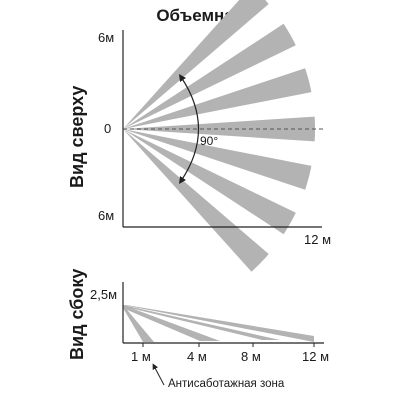 The width and height of the screenshot is (400, 400). What do you see at coordinates (316, 356) in the screenshot?
I see `side-view-tick-12m: 12 м` at bounding box center [316, 356].